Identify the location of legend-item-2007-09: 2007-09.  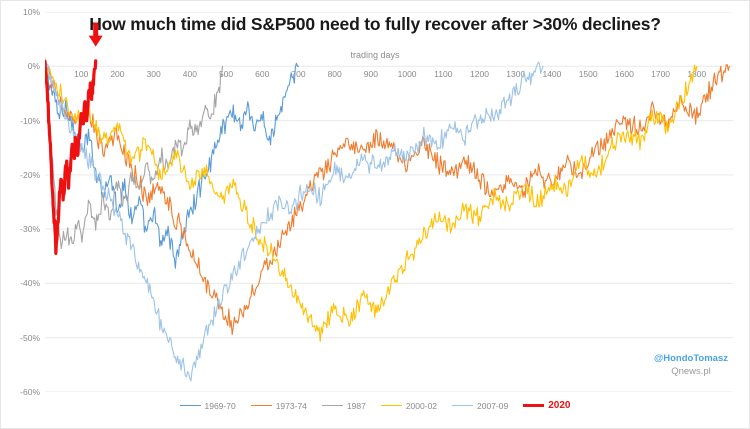
(480, 406).